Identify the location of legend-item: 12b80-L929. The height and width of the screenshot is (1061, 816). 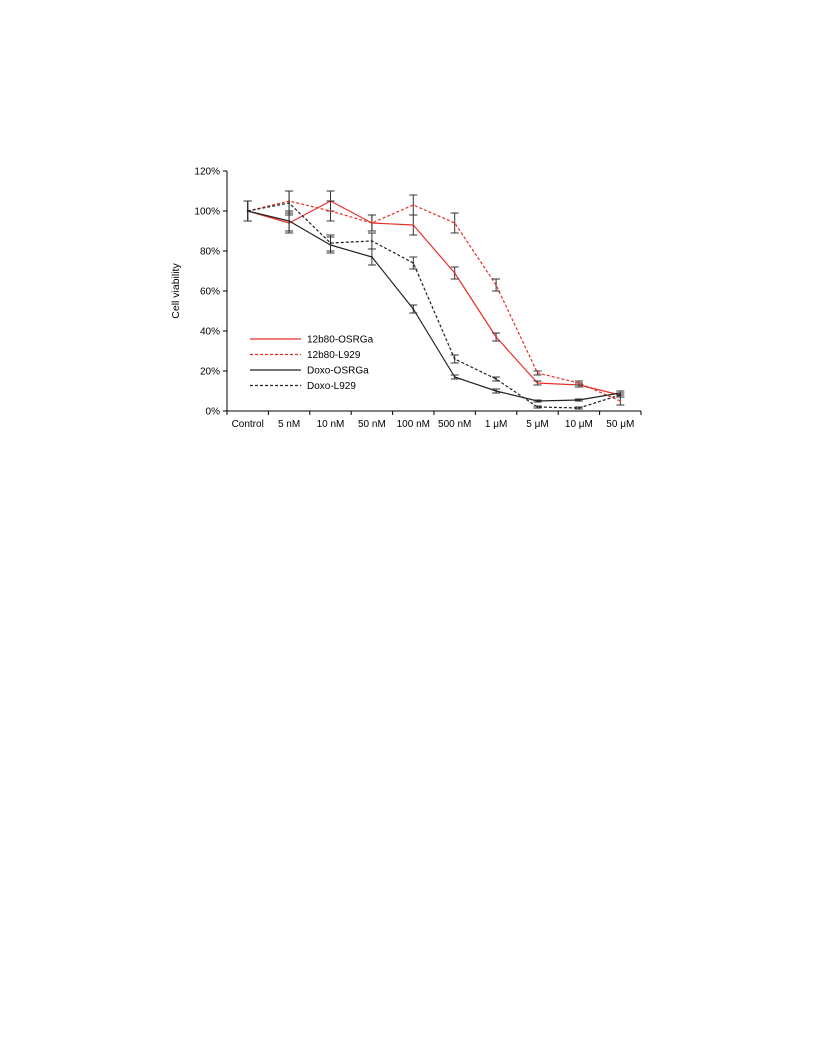
(305, 355).